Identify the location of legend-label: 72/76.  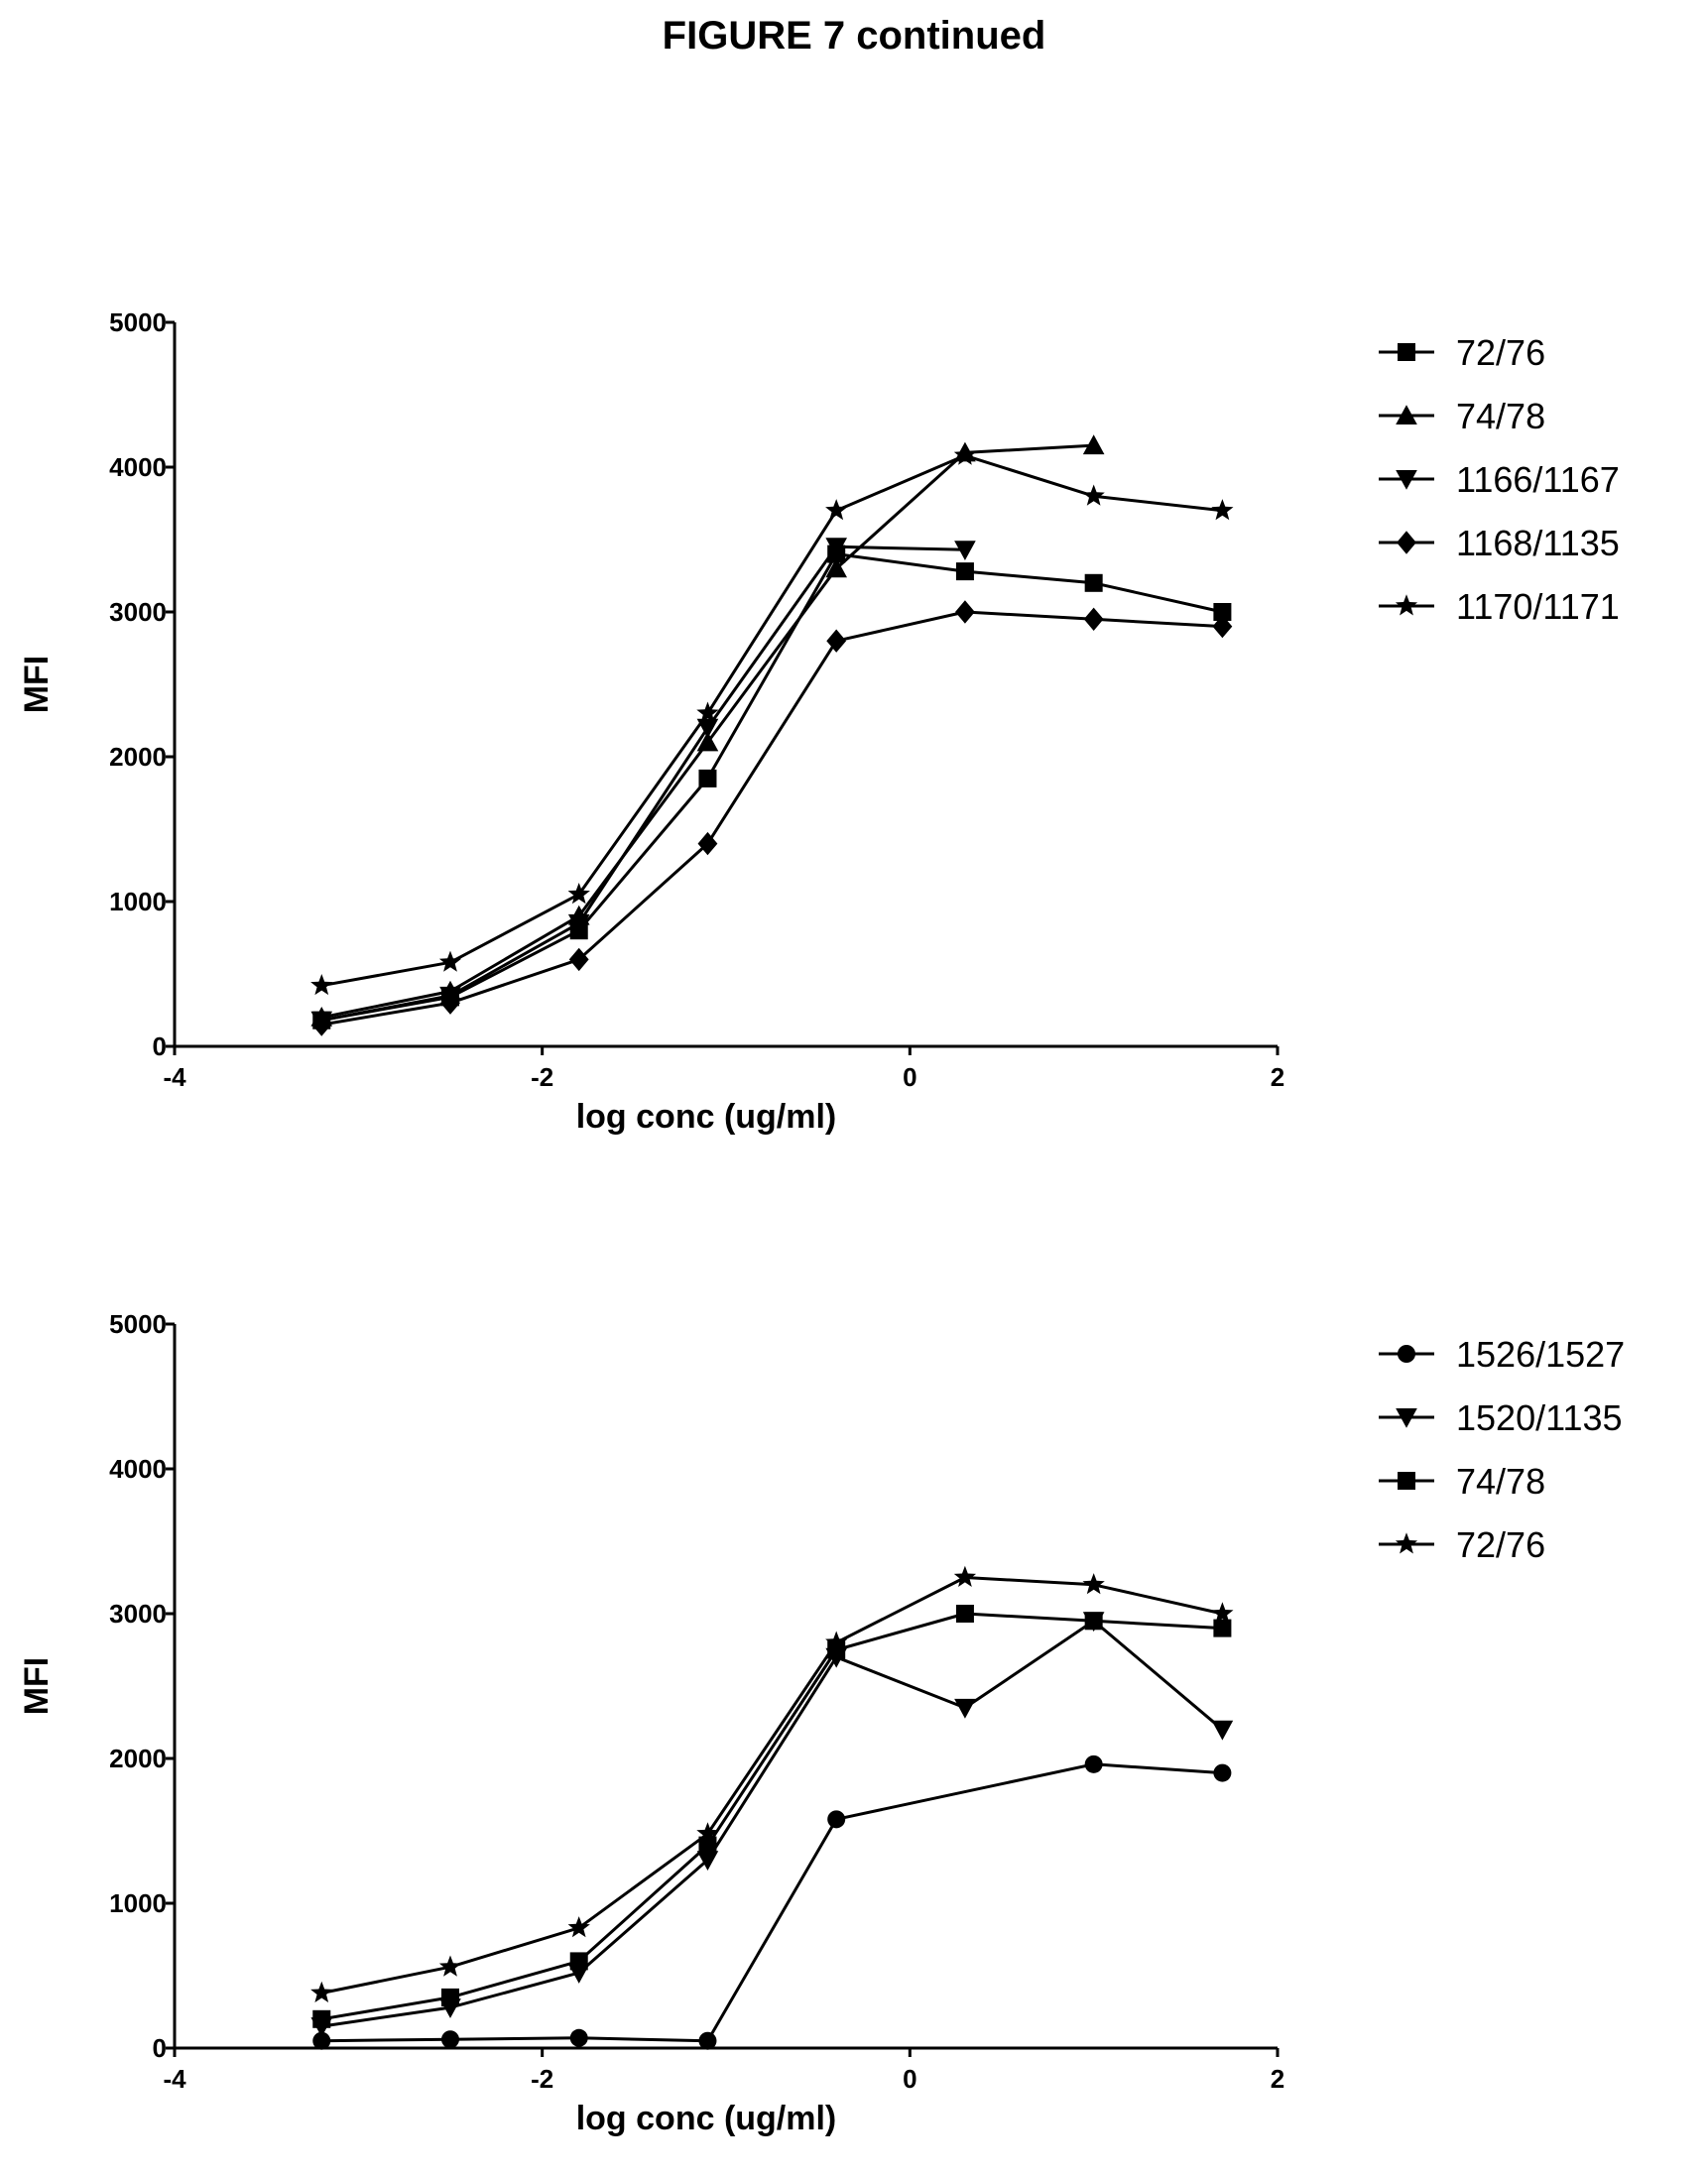
(1500, 1544).